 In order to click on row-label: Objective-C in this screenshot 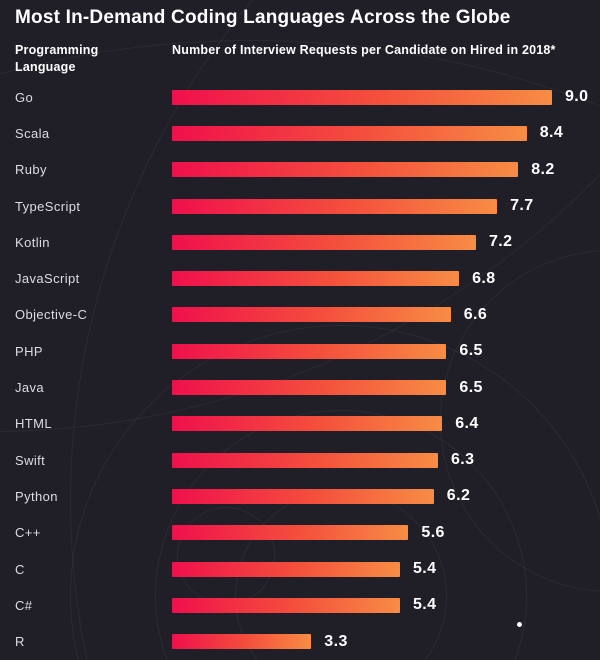, I will do `click(51, 315)`.